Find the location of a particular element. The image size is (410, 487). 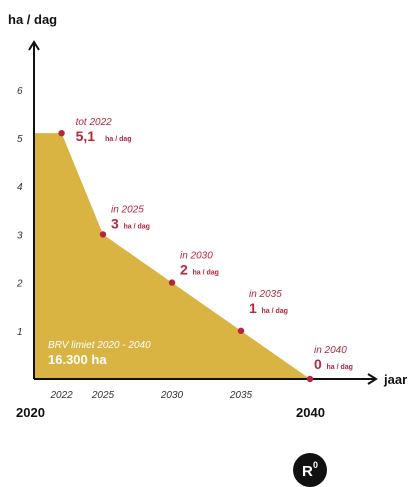

x-axis-label: jaar is located at coordinates (395, 379).